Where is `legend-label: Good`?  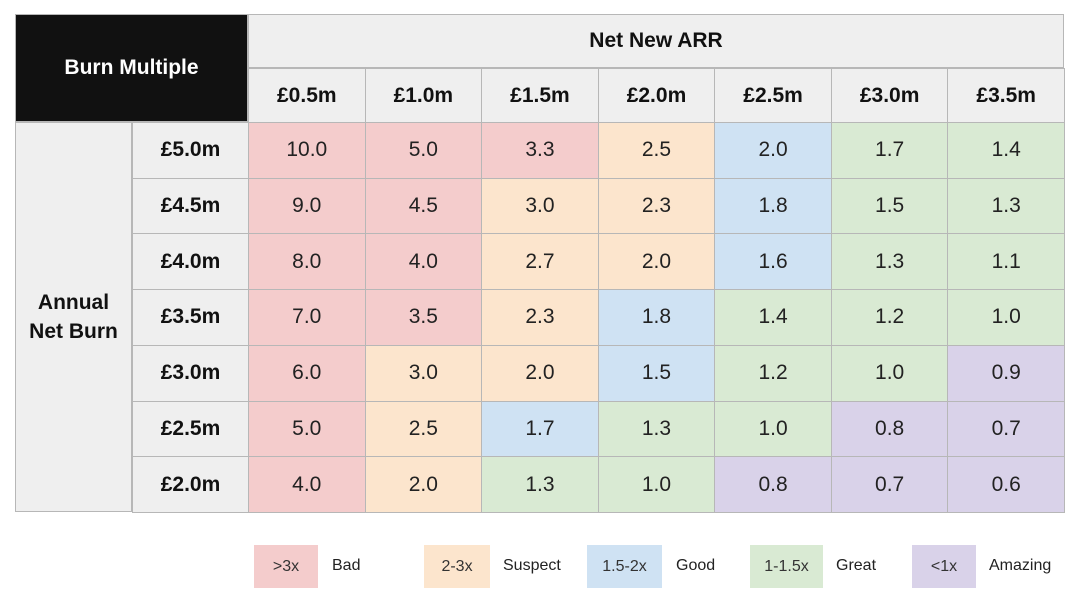 legend-label: Good is located at coordinates (696, 565).